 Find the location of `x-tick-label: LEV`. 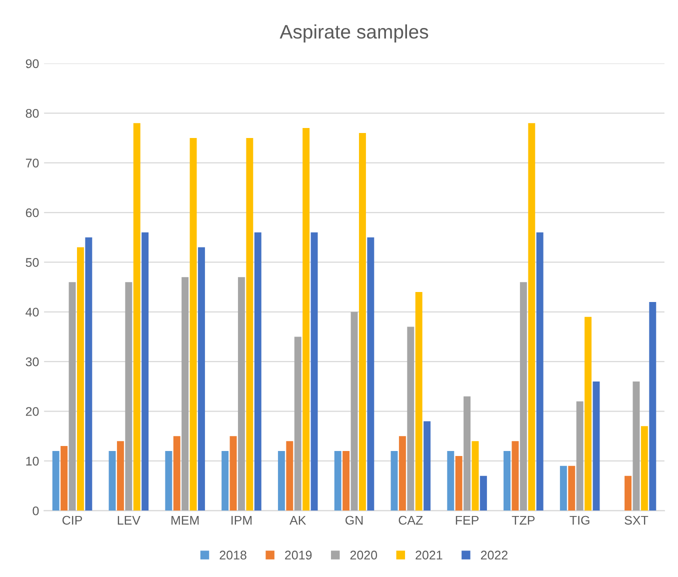

x-tick-label: LEV is located at coordinates (129, 520).